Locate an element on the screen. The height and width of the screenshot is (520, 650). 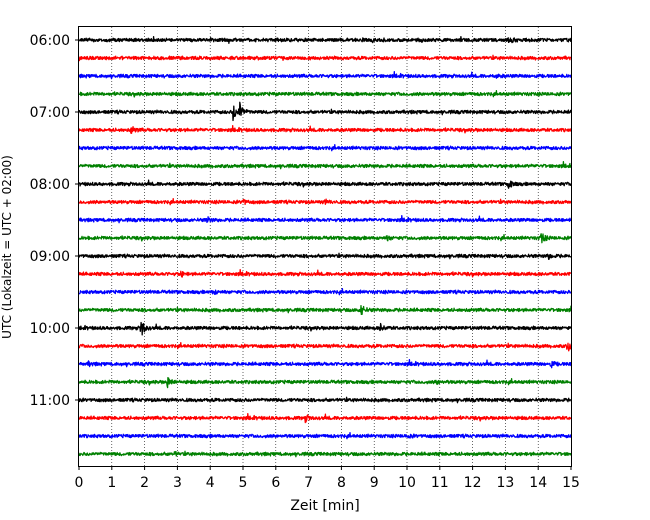
y-tick-label: 09:00 is located at coordinates (50, 257).